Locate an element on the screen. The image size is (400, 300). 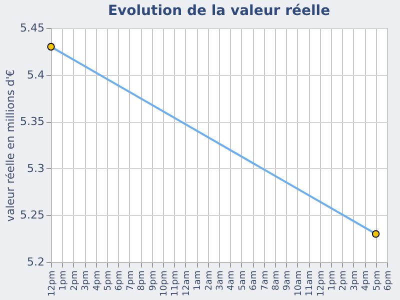
x-tick-label: 9pm is located at coordinates (153, 280).